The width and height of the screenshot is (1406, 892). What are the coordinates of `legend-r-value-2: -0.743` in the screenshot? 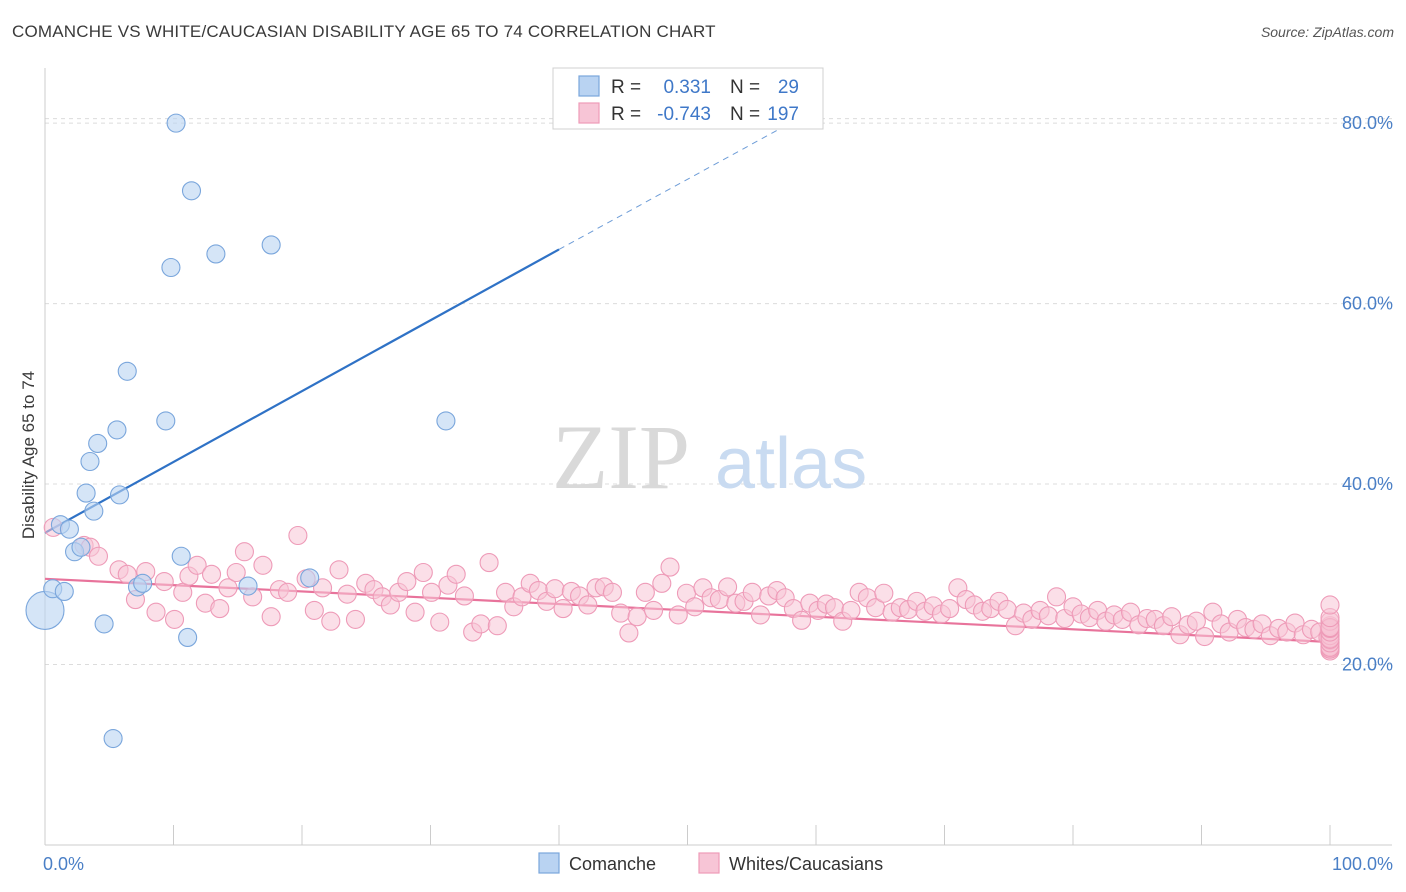 It's located at (684, 114).